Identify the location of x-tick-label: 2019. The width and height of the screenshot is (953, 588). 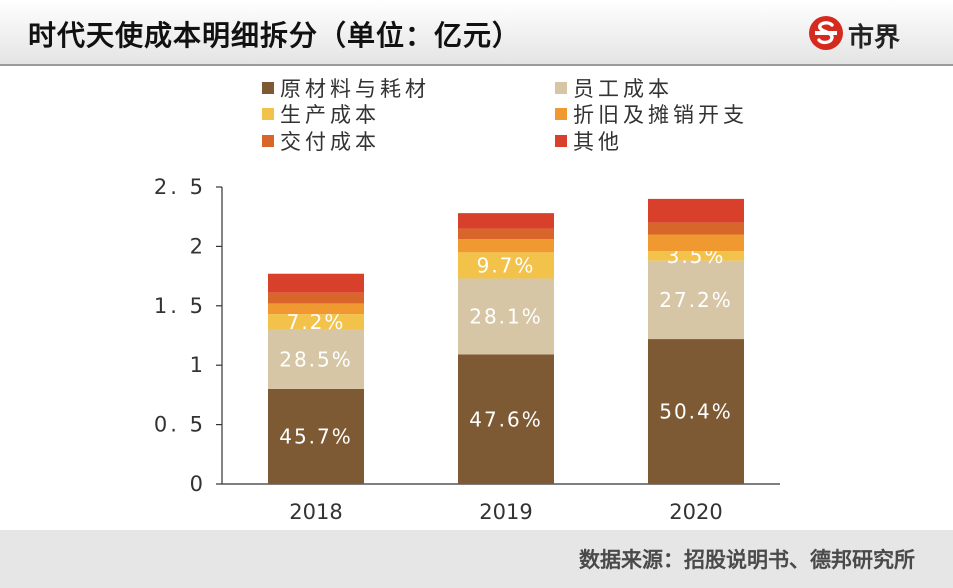
(505, 512).